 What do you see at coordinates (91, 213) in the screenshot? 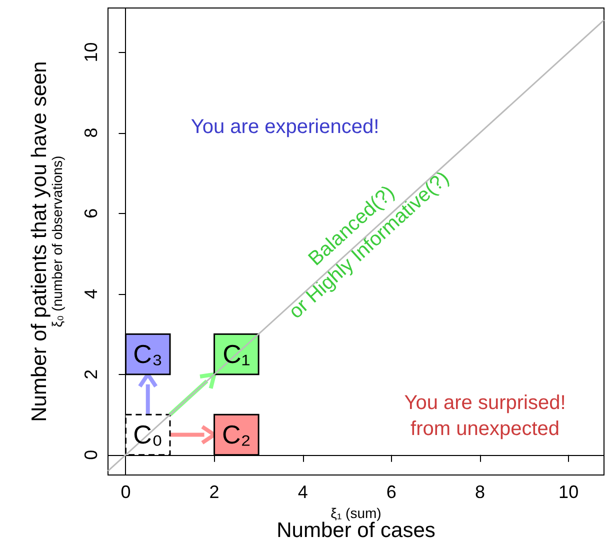
I see `y-tick-label: 6` at bounding box center [91, 213].